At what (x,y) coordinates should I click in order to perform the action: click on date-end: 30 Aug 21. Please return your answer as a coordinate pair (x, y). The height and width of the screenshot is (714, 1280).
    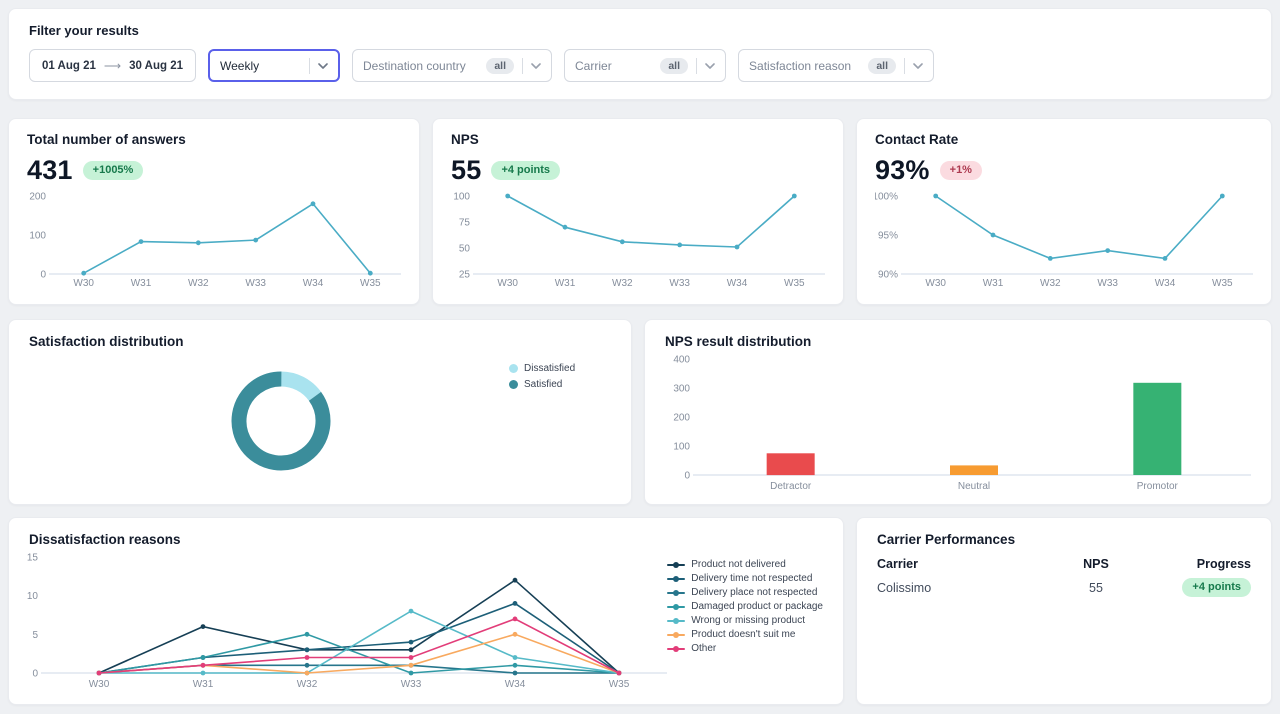
    Looking at the image, I should click on (156, 65).